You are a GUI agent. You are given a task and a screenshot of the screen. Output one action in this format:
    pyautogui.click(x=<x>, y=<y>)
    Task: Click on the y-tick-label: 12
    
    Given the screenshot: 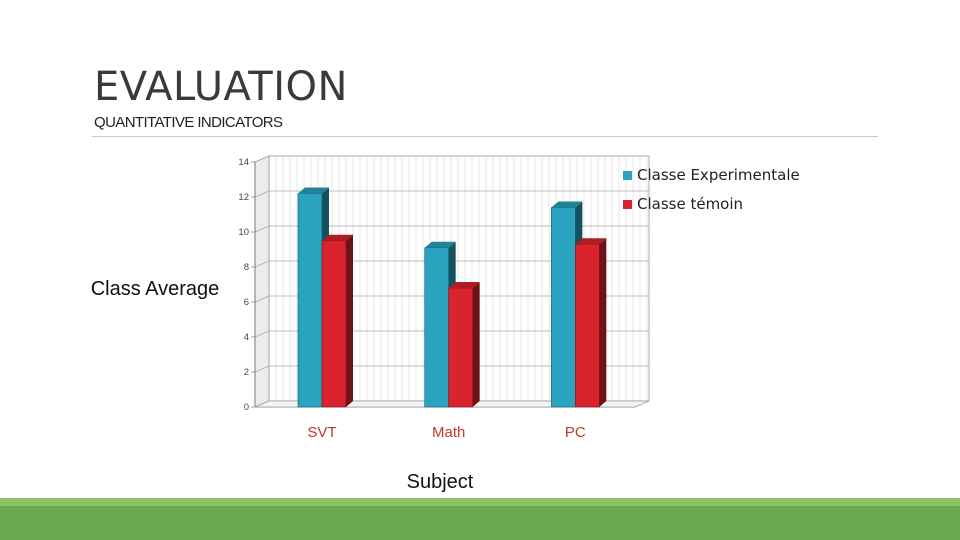 What is the action you would take?
    pyautogui.click(x=243, y=197)
    